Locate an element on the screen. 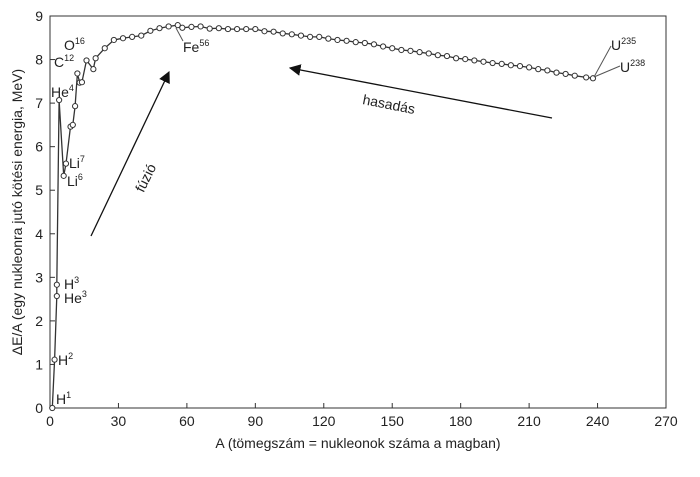 The height and width of the screenshot is (477, 700). nuclide-label: O16 is located at coordinates (74, 44).